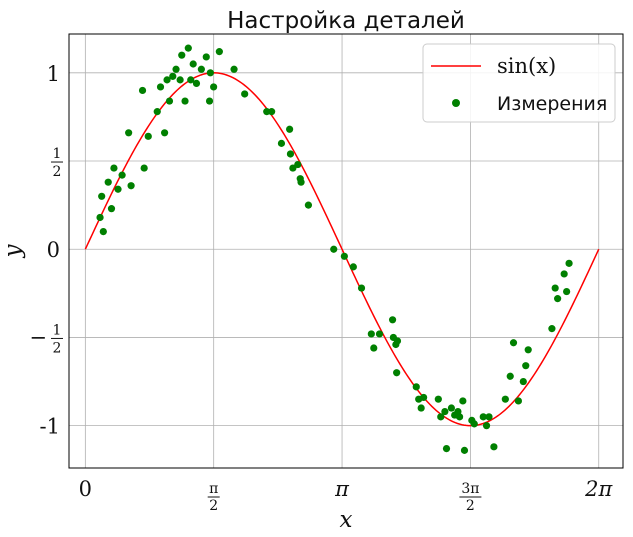  I want to click on x-tick-text: 0, so click(85, 489).